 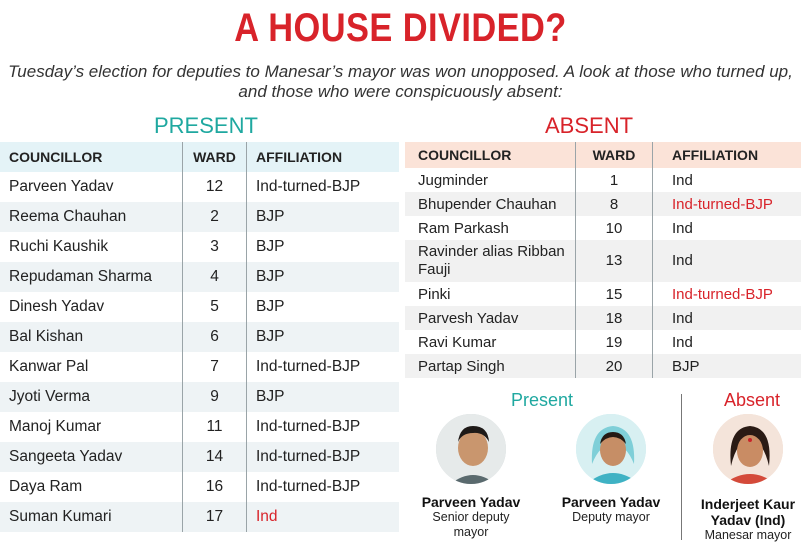 I want to click on table-row: Ruchi Kaushik 3 BJP, so click(x=199, y=247).